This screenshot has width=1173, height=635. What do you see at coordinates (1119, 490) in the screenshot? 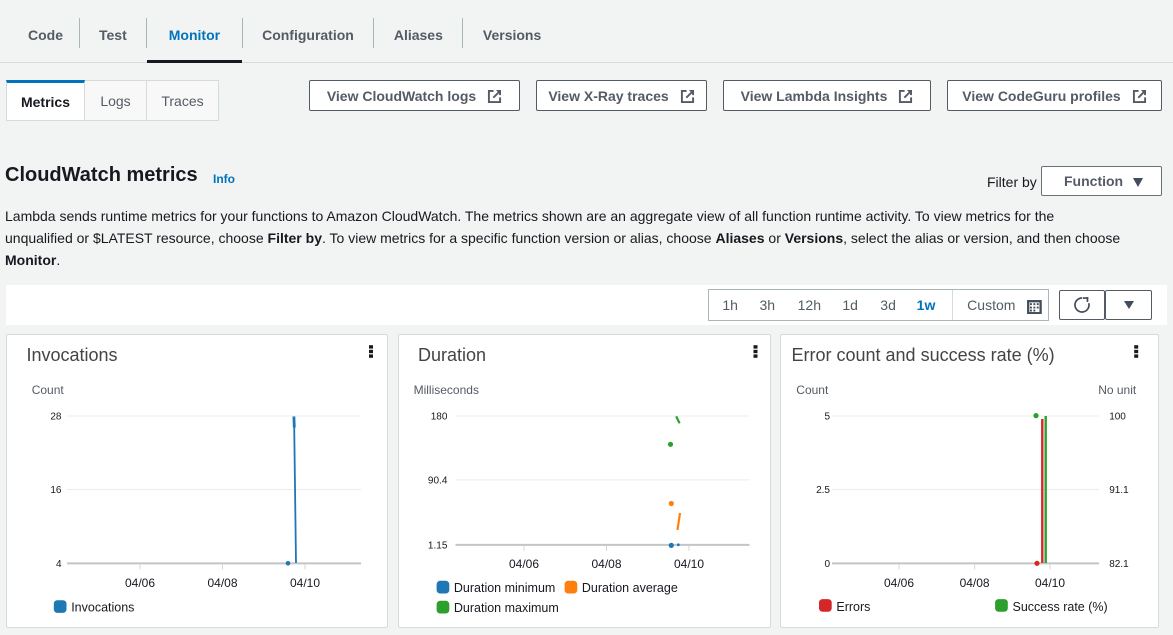
I see `svg-text: 91.1` at bounding box center [1119, 490].